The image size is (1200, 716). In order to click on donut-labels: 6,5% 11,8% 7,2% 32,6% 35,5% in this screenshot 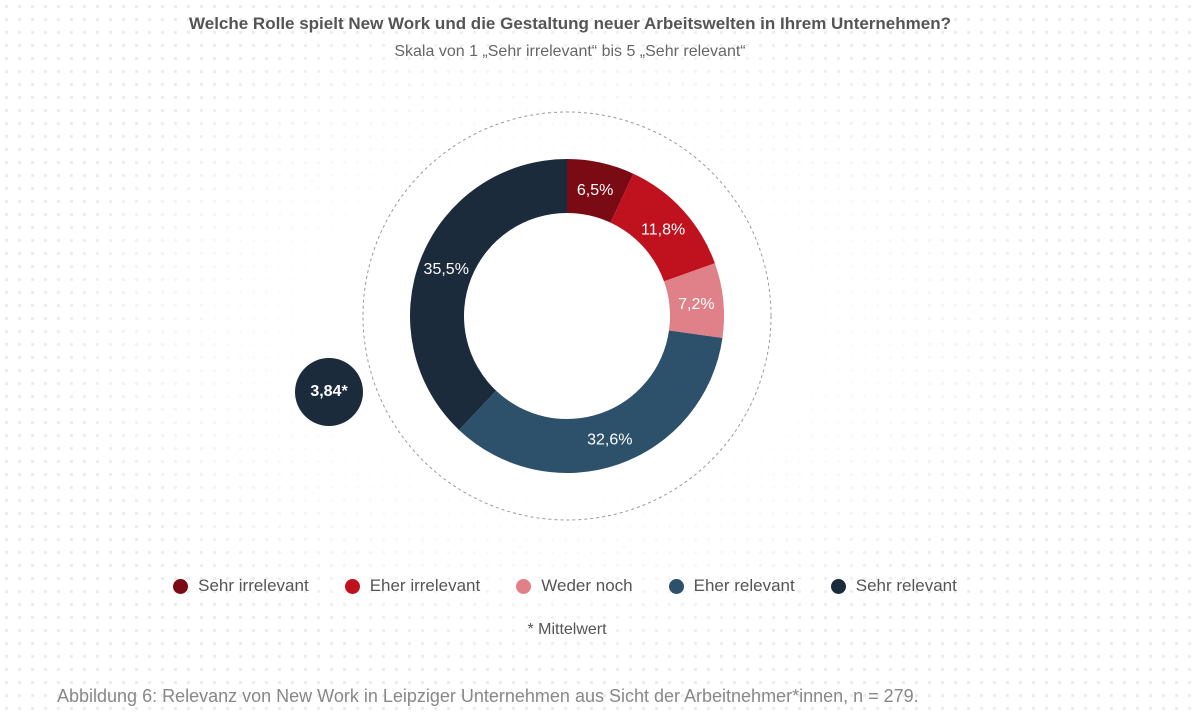, I will do `click(569, 315)`.